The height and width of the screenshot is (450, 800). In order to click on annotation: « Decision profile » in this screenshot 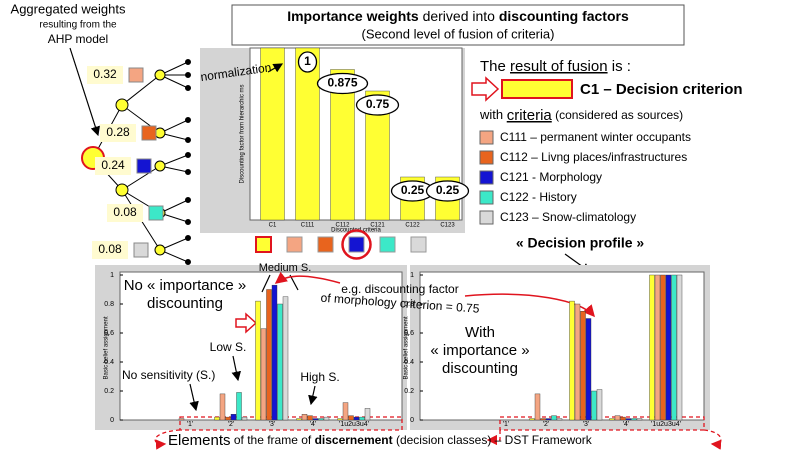, I will do `click(580, 243)`.